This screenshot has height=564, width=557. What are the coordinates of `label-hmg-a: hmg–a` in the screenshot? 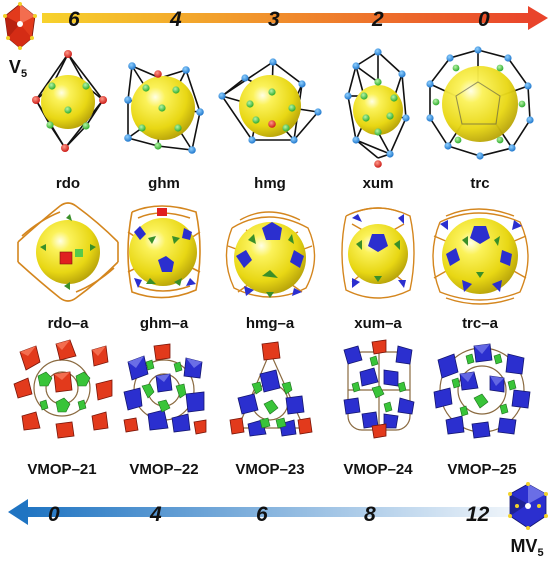 It's located at (270, 323).